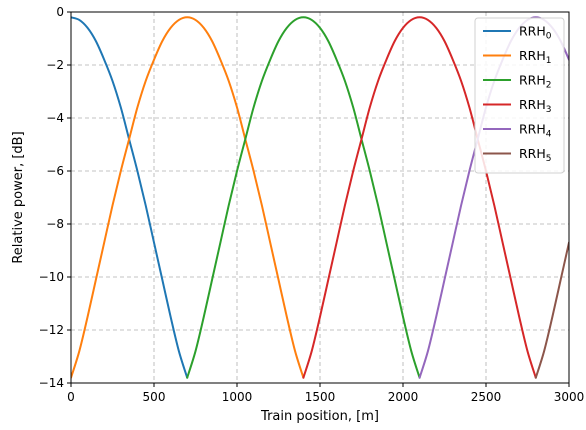  Describe the element at coordinates (237, 397) in the screenshot. I see `x-tick-label: 1000` at that location.